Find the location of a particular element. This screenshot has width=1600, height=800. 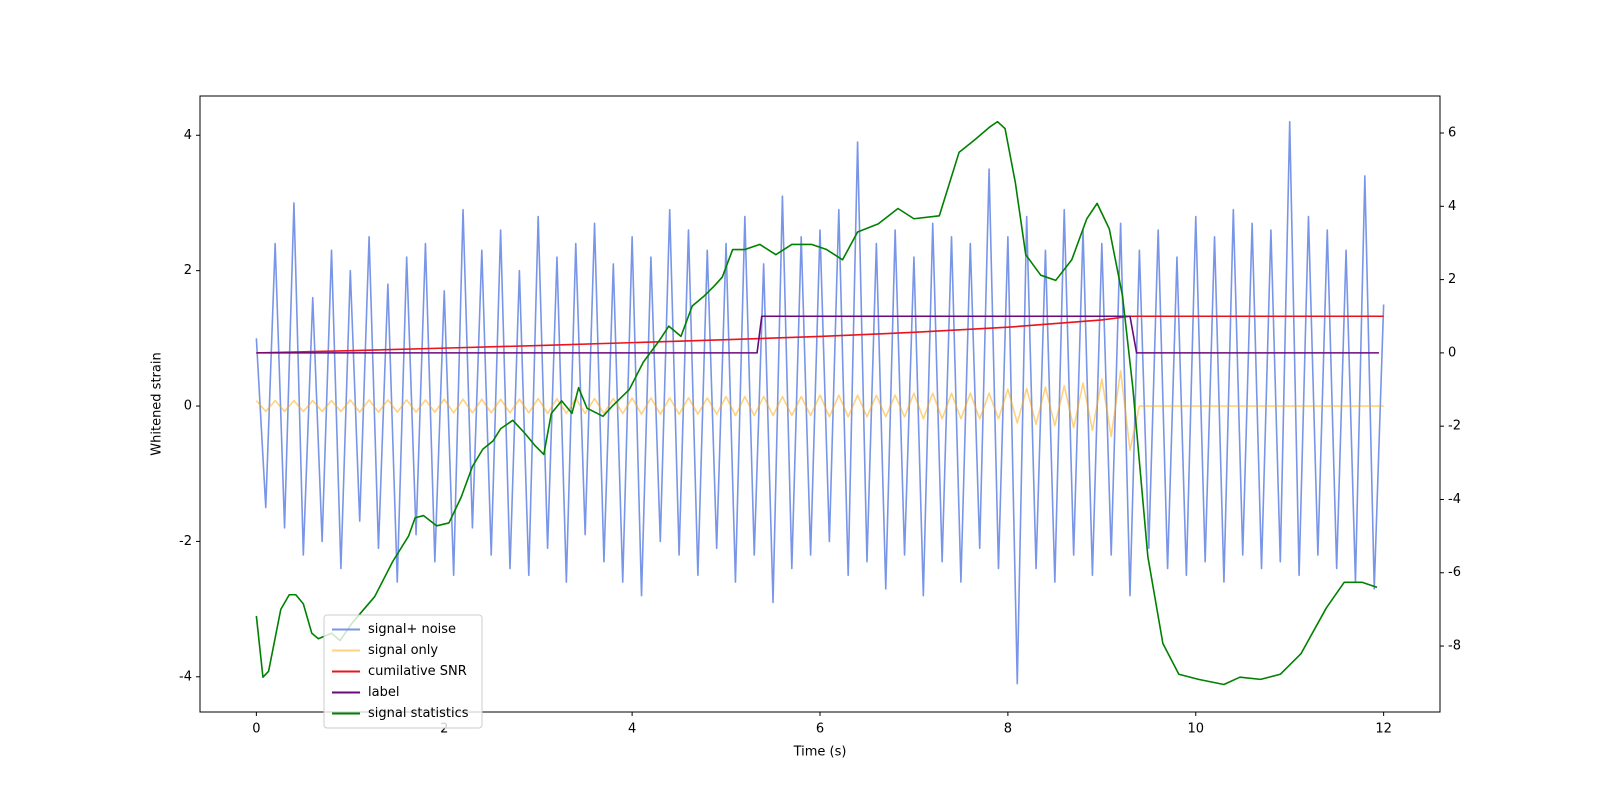

y2-tick-label: 6 is located at coordinates (1452, 133).